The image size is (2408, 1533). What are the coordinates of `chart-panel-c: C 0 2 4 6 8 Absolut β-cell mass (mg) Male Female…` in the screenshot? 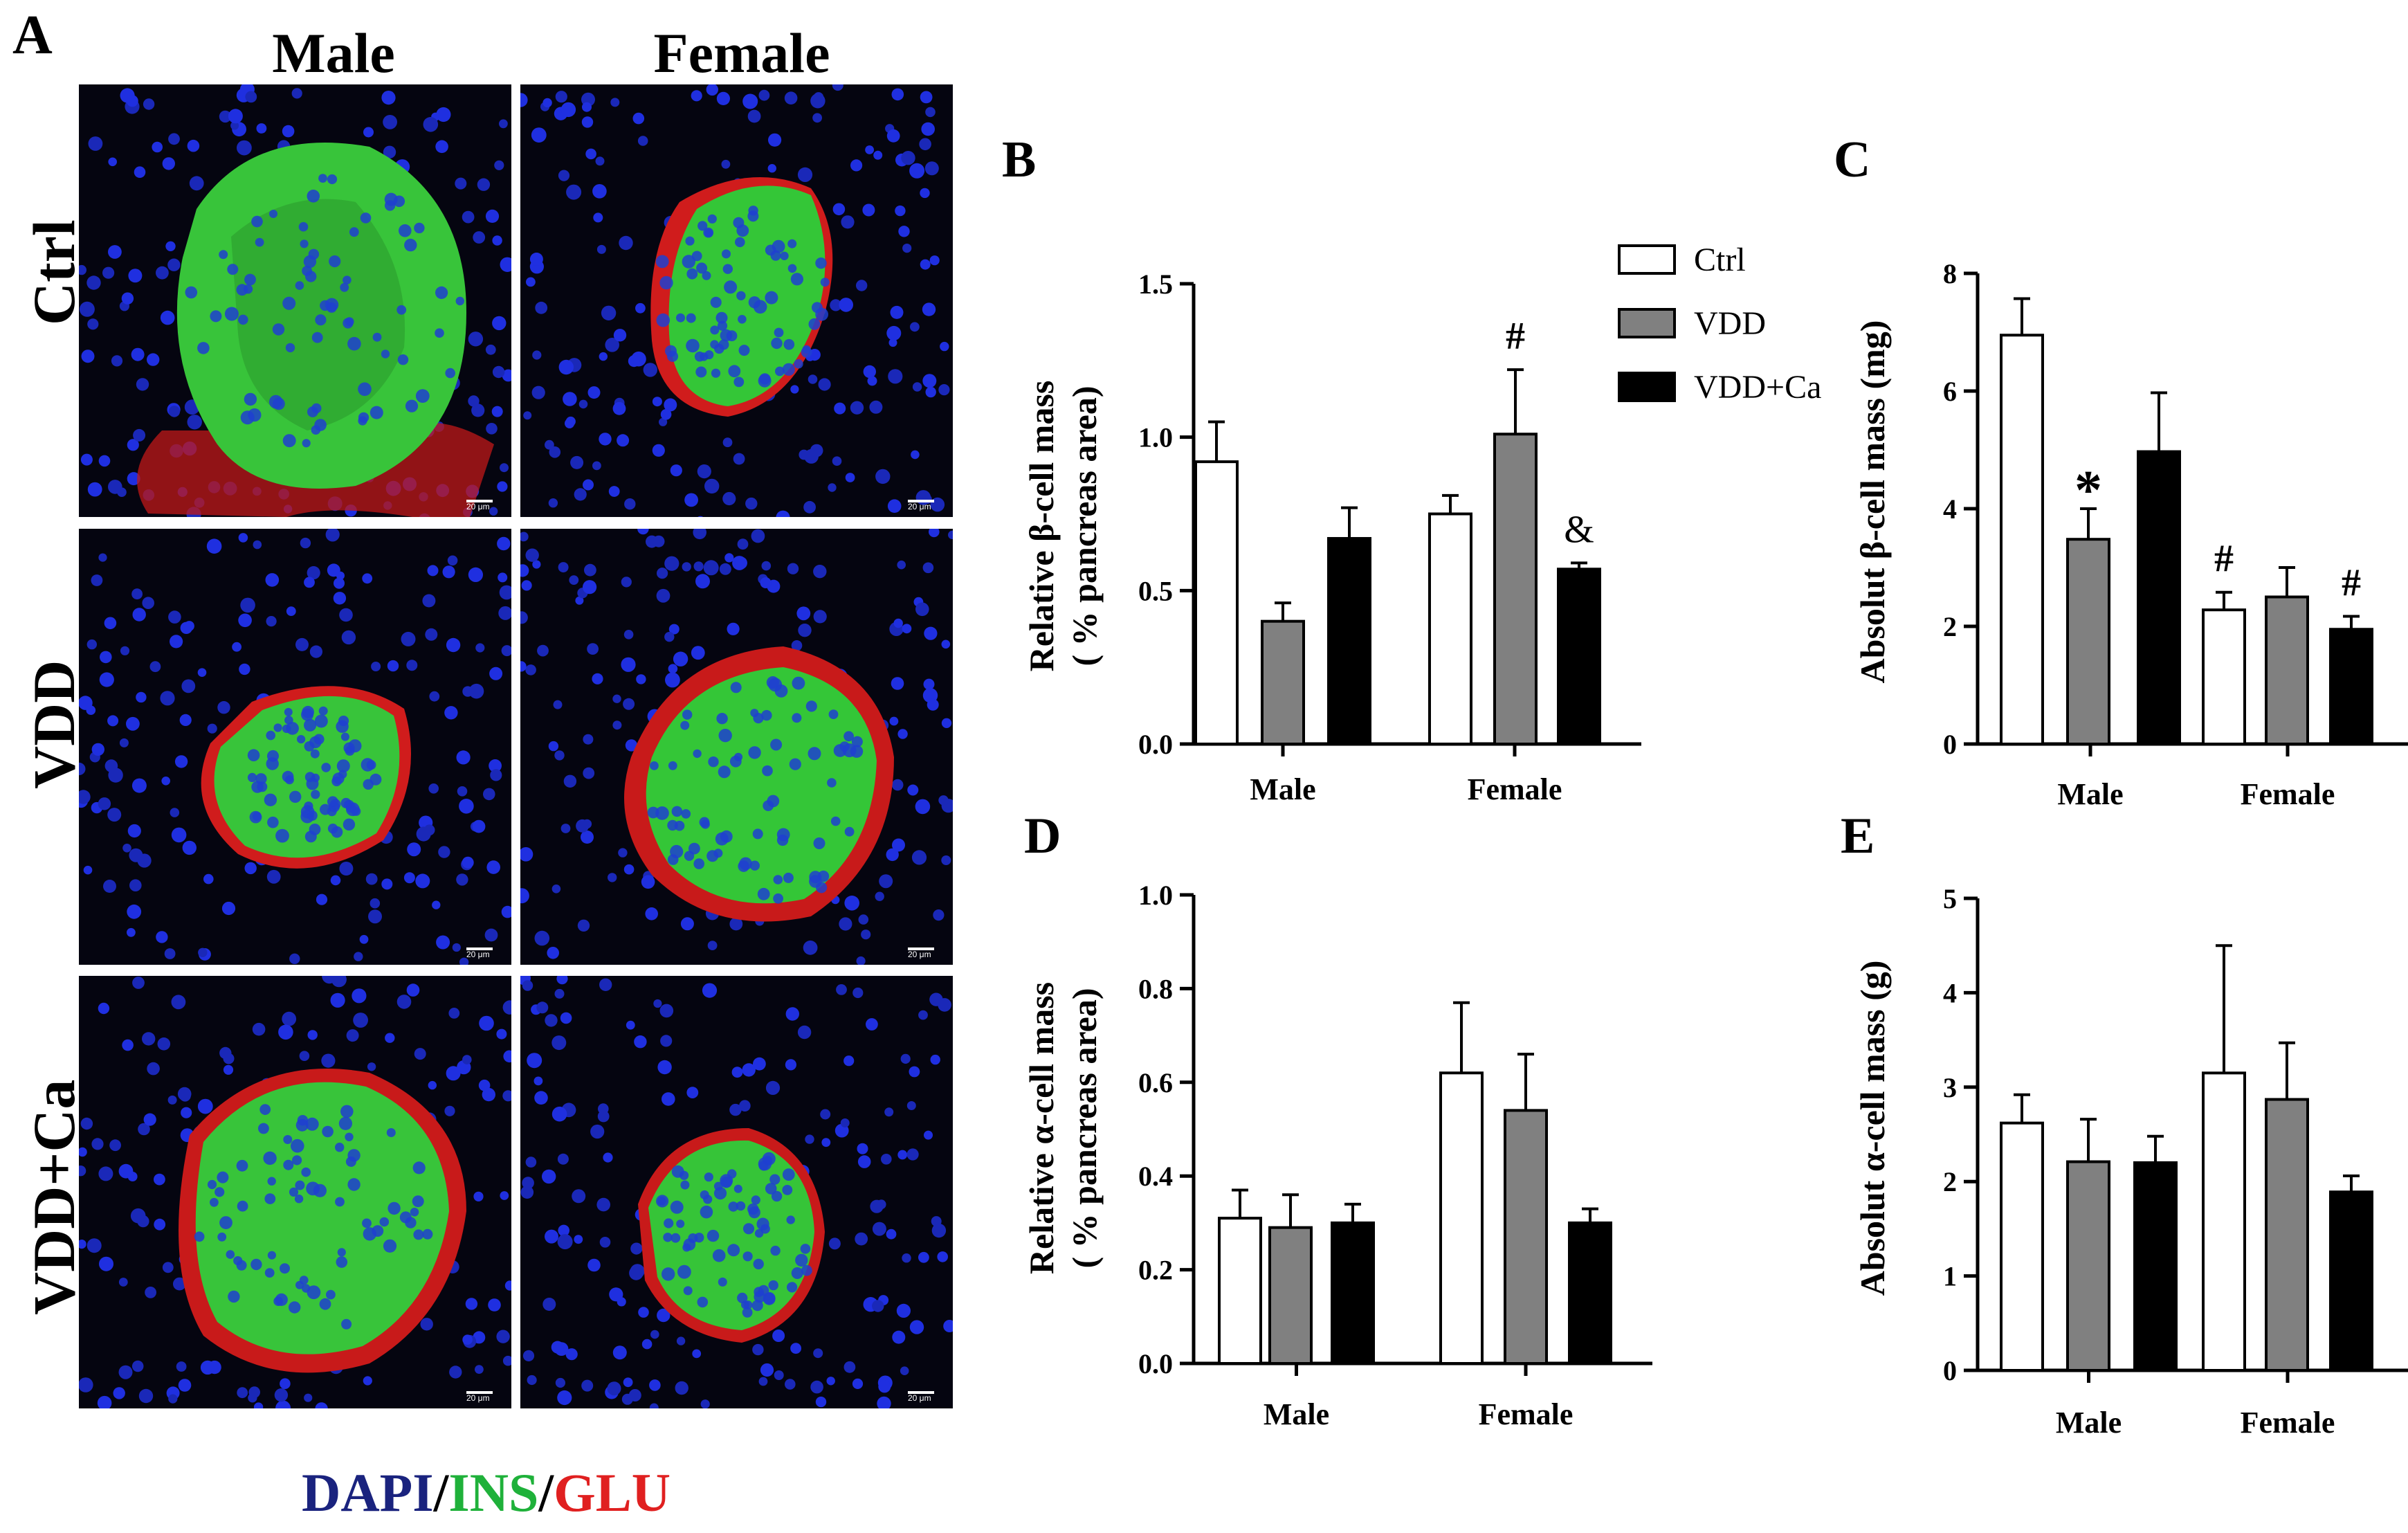 It's located at (2121, 471).